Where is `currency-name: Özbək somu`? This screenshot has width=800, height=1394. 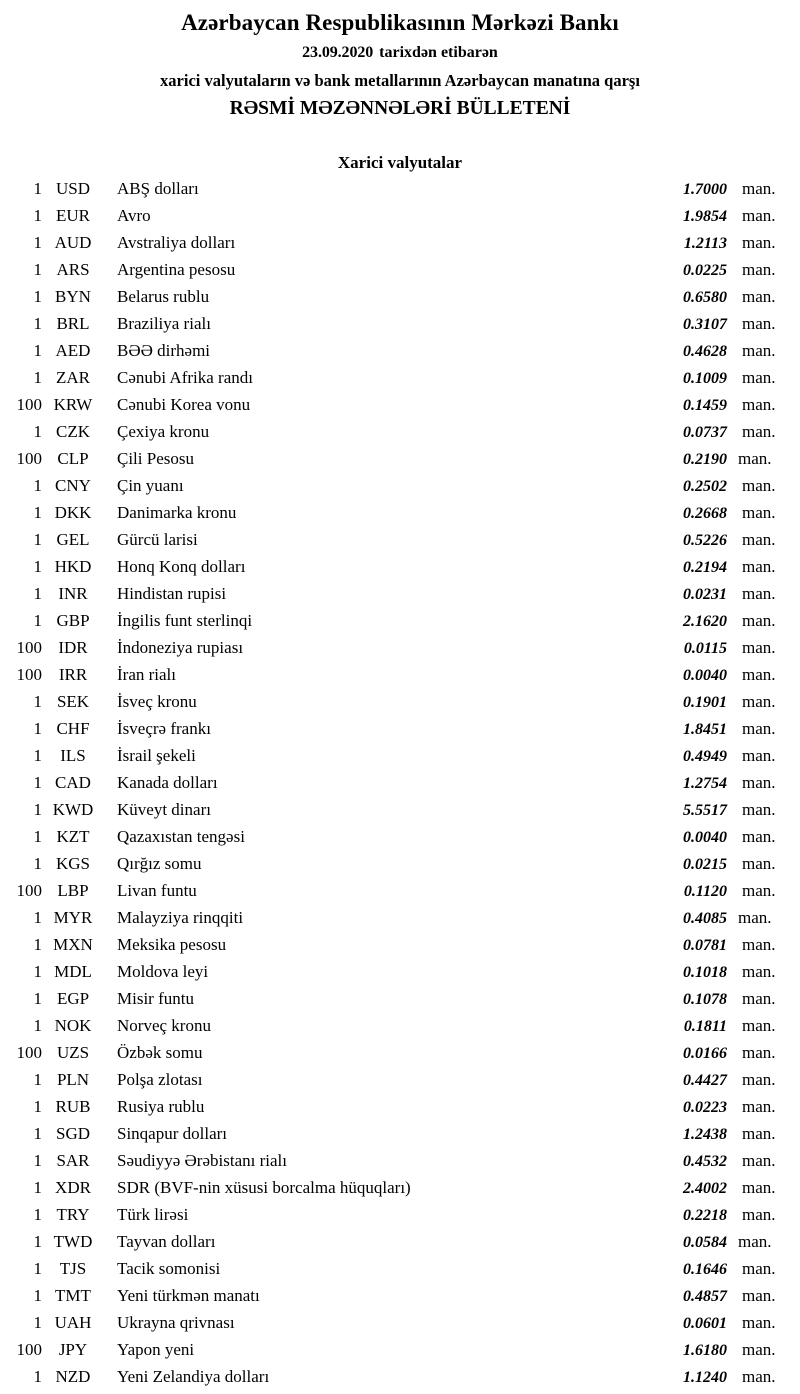 currency-name: Özbək somu is located at coordinates (160, 1052).